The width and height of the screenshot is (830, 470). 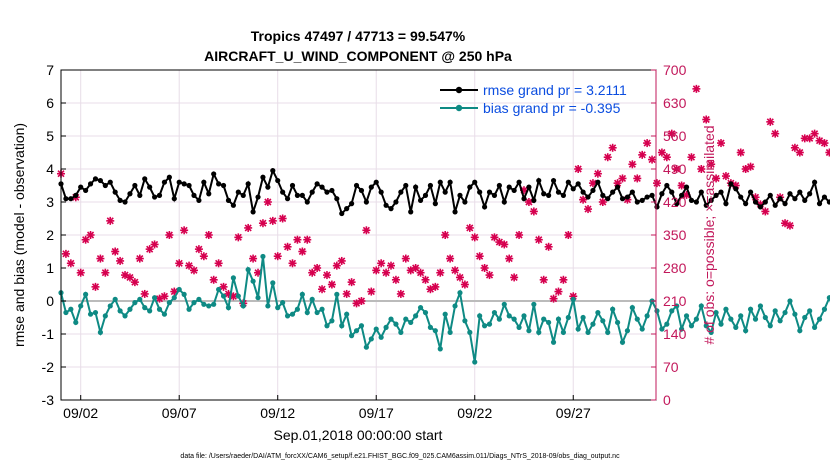 What do you see at coordinates (50, 136) in the screenshot?
I see `y-tick-left-label: 5` at bounding box center [50, 136].